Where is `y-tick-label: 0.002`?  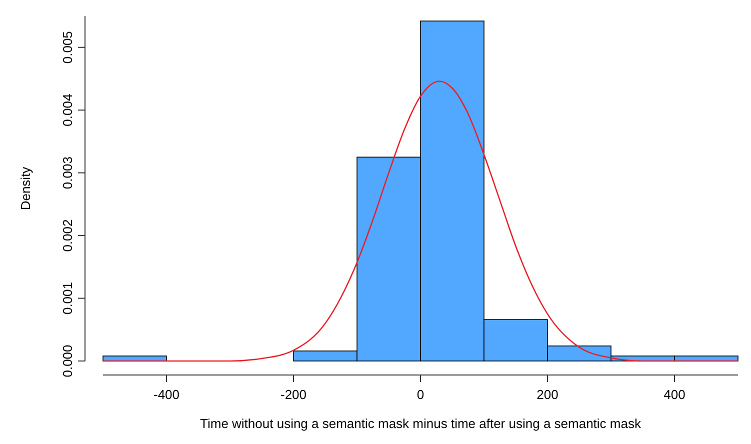 y-tick-label: 0.002 is located at coordinates (67, 235).